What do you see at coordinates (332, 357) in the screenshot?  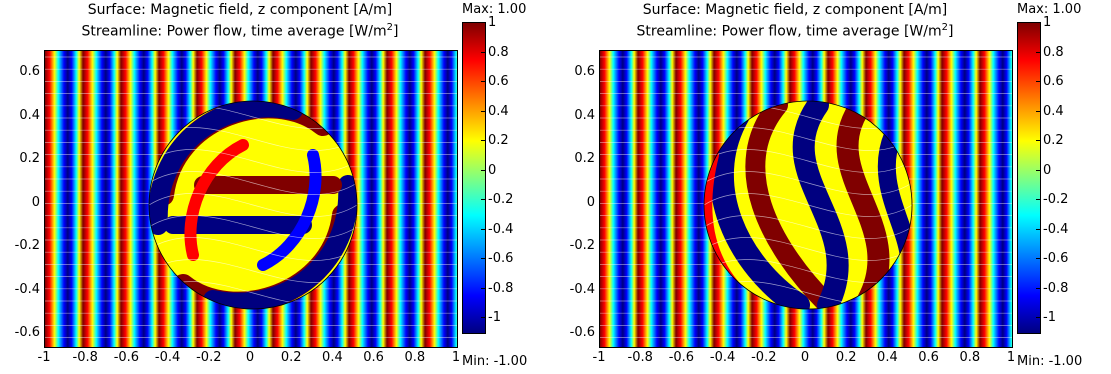 I see `x-tick-label: 0.4` at bounding box center [332, 357].